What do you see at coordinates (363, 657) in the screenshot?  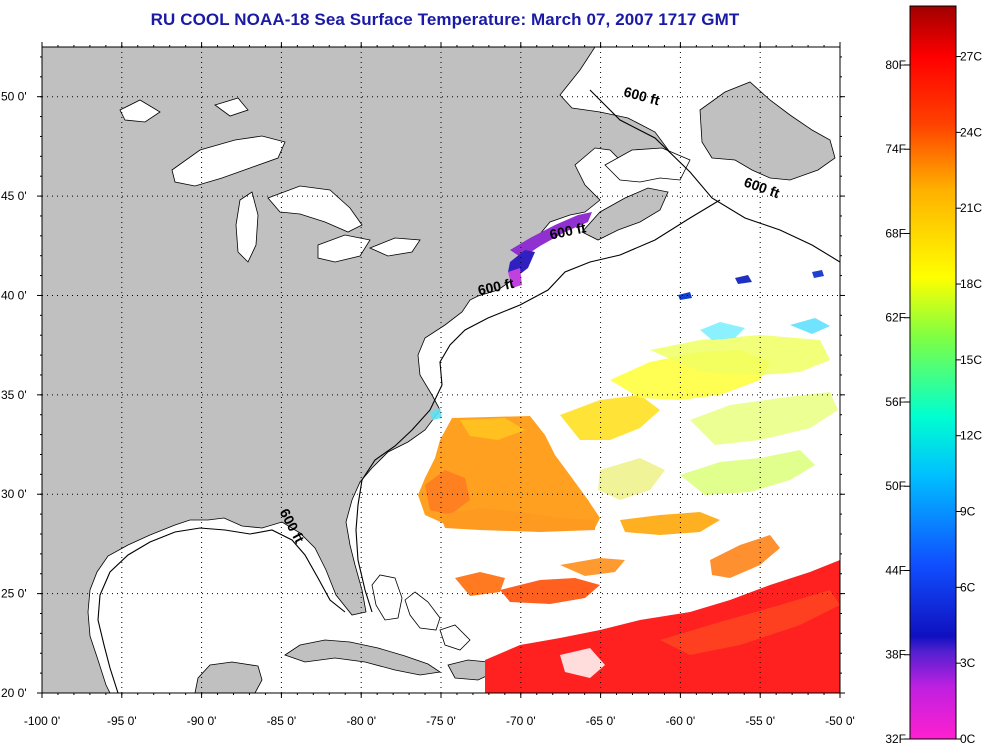 I see `land-cuba` at bounding box center [363, 657].